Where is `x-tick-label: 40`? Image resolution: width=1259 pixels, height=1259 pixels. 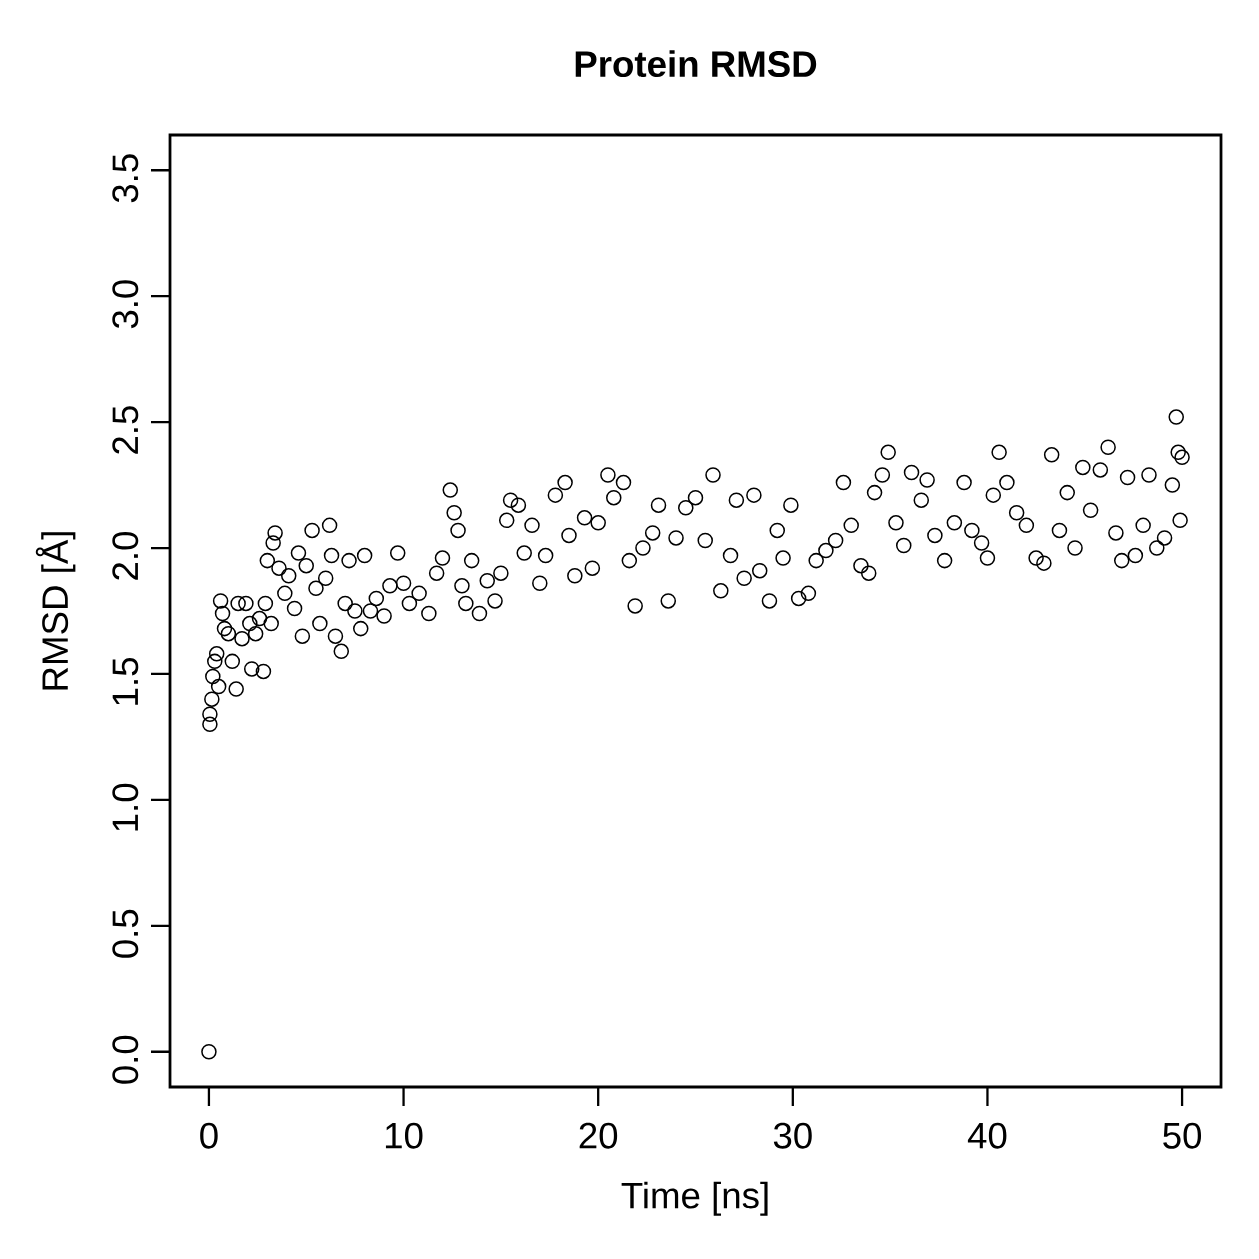
x-tick-label: 40 is located at coordinates (987, 1135).